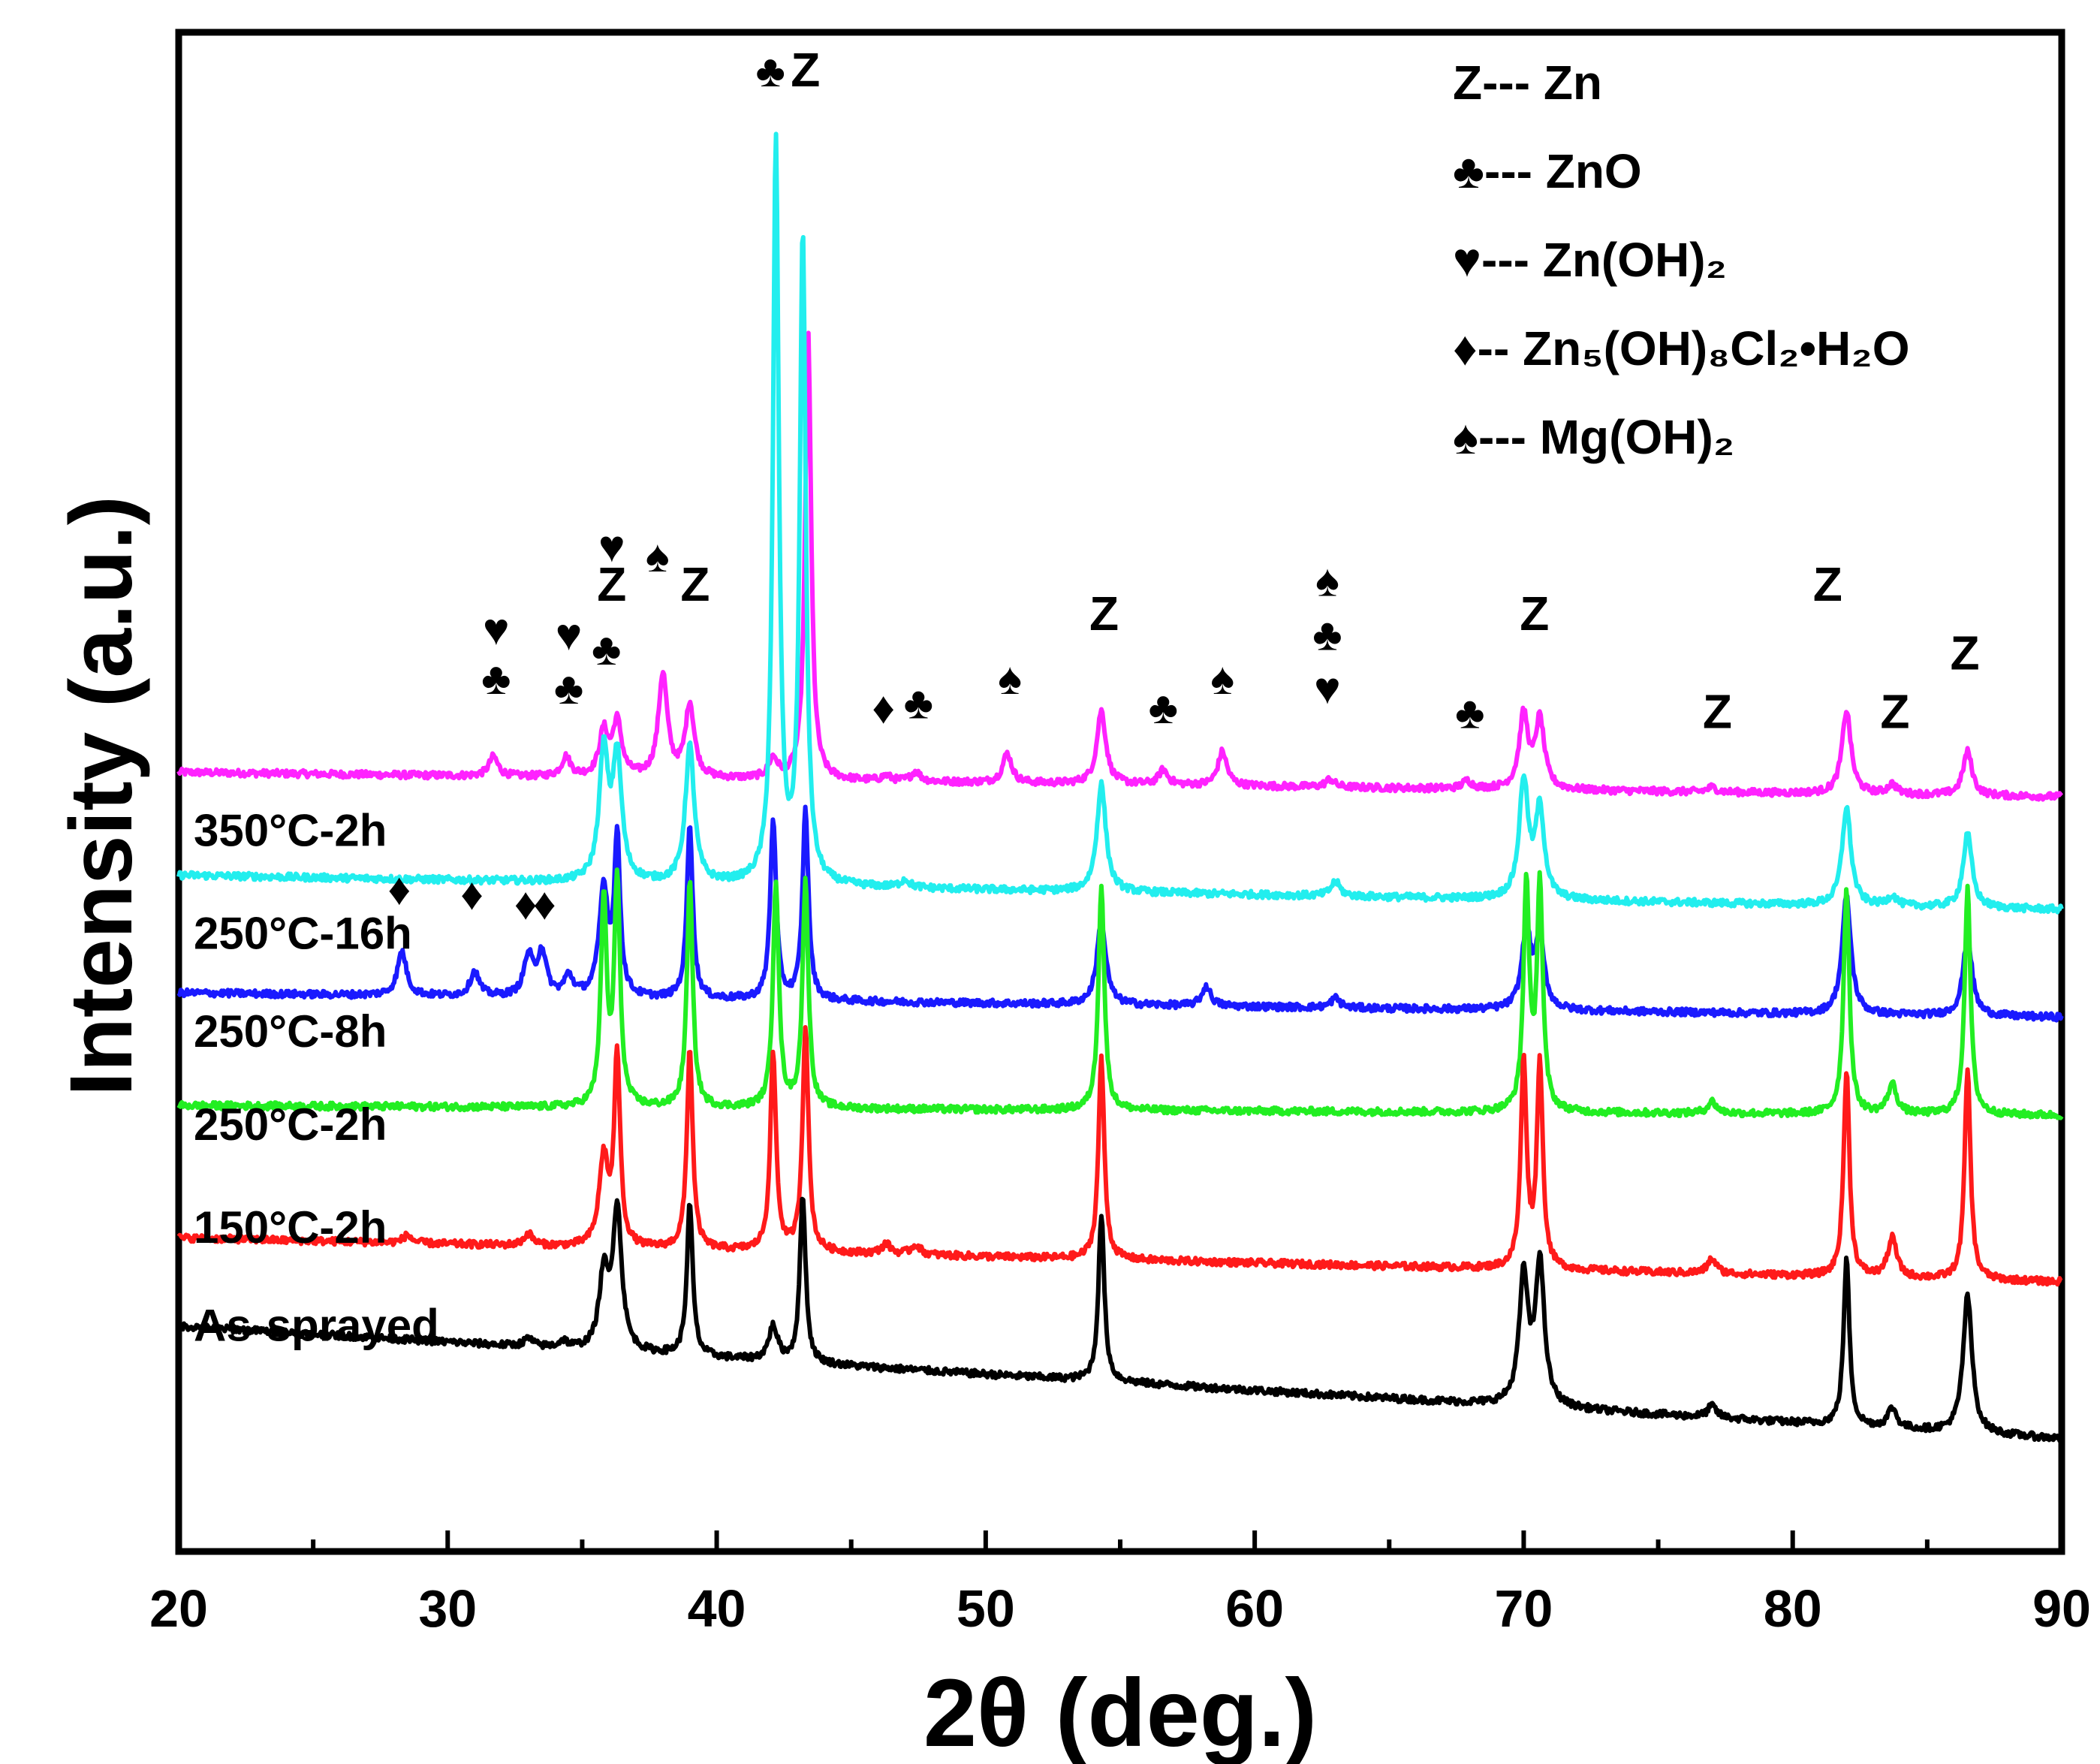  What do you see at coordinates (1222, 678) in the screenshot?
I see `peak-label-16: ♠` at bounding box center [1222, 678].